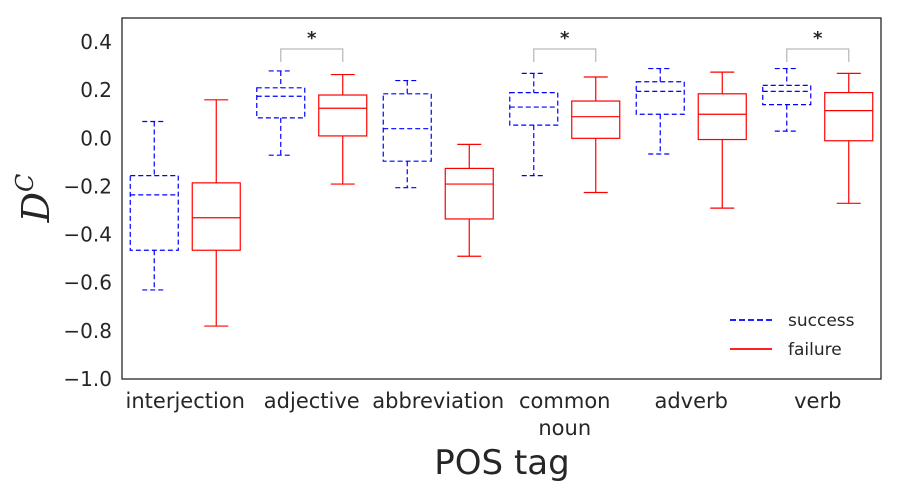 This screenshot has width=900, height=500. Describe the element at coordinates (312, 401) in the screenshot. I see `x-tick-label: adjective` at that location.